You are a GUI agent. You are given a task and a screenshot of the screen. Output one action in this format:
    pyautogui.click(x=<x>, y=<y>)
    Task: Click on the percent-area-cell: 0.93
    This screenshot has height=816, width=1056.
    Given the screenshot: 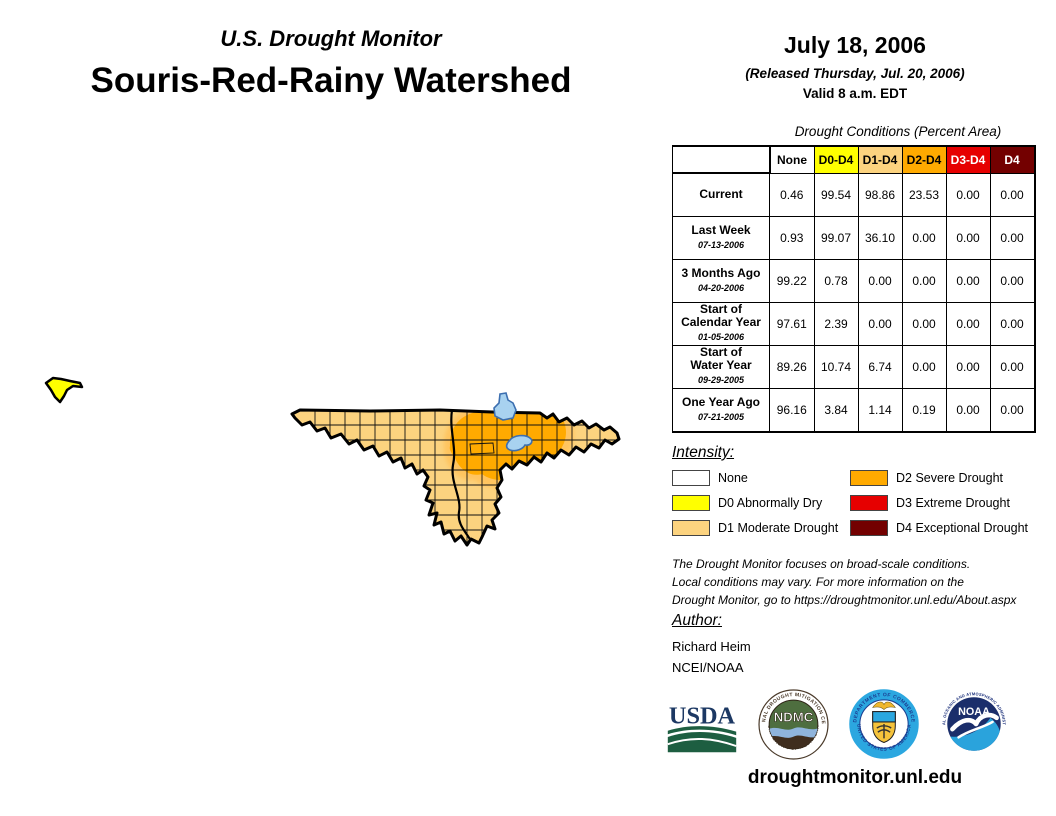 What is the action you would take?
    pyautogui.click(x=792, y=237)
    